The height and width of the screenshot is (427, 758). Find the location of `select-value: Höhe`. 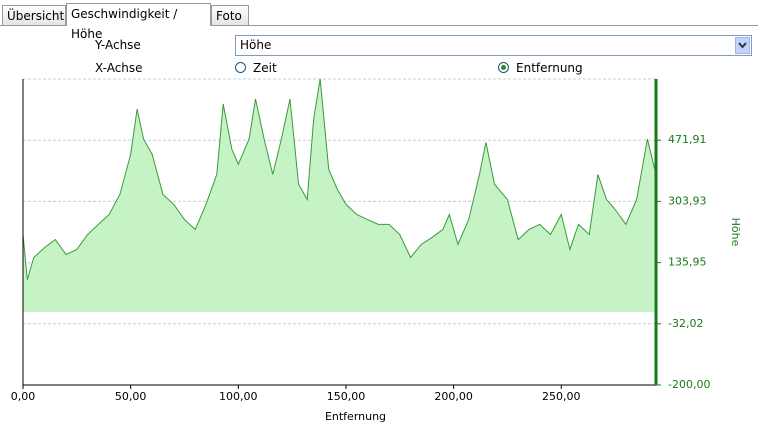

select-value: Höhe is located at coordinates (256, 45).